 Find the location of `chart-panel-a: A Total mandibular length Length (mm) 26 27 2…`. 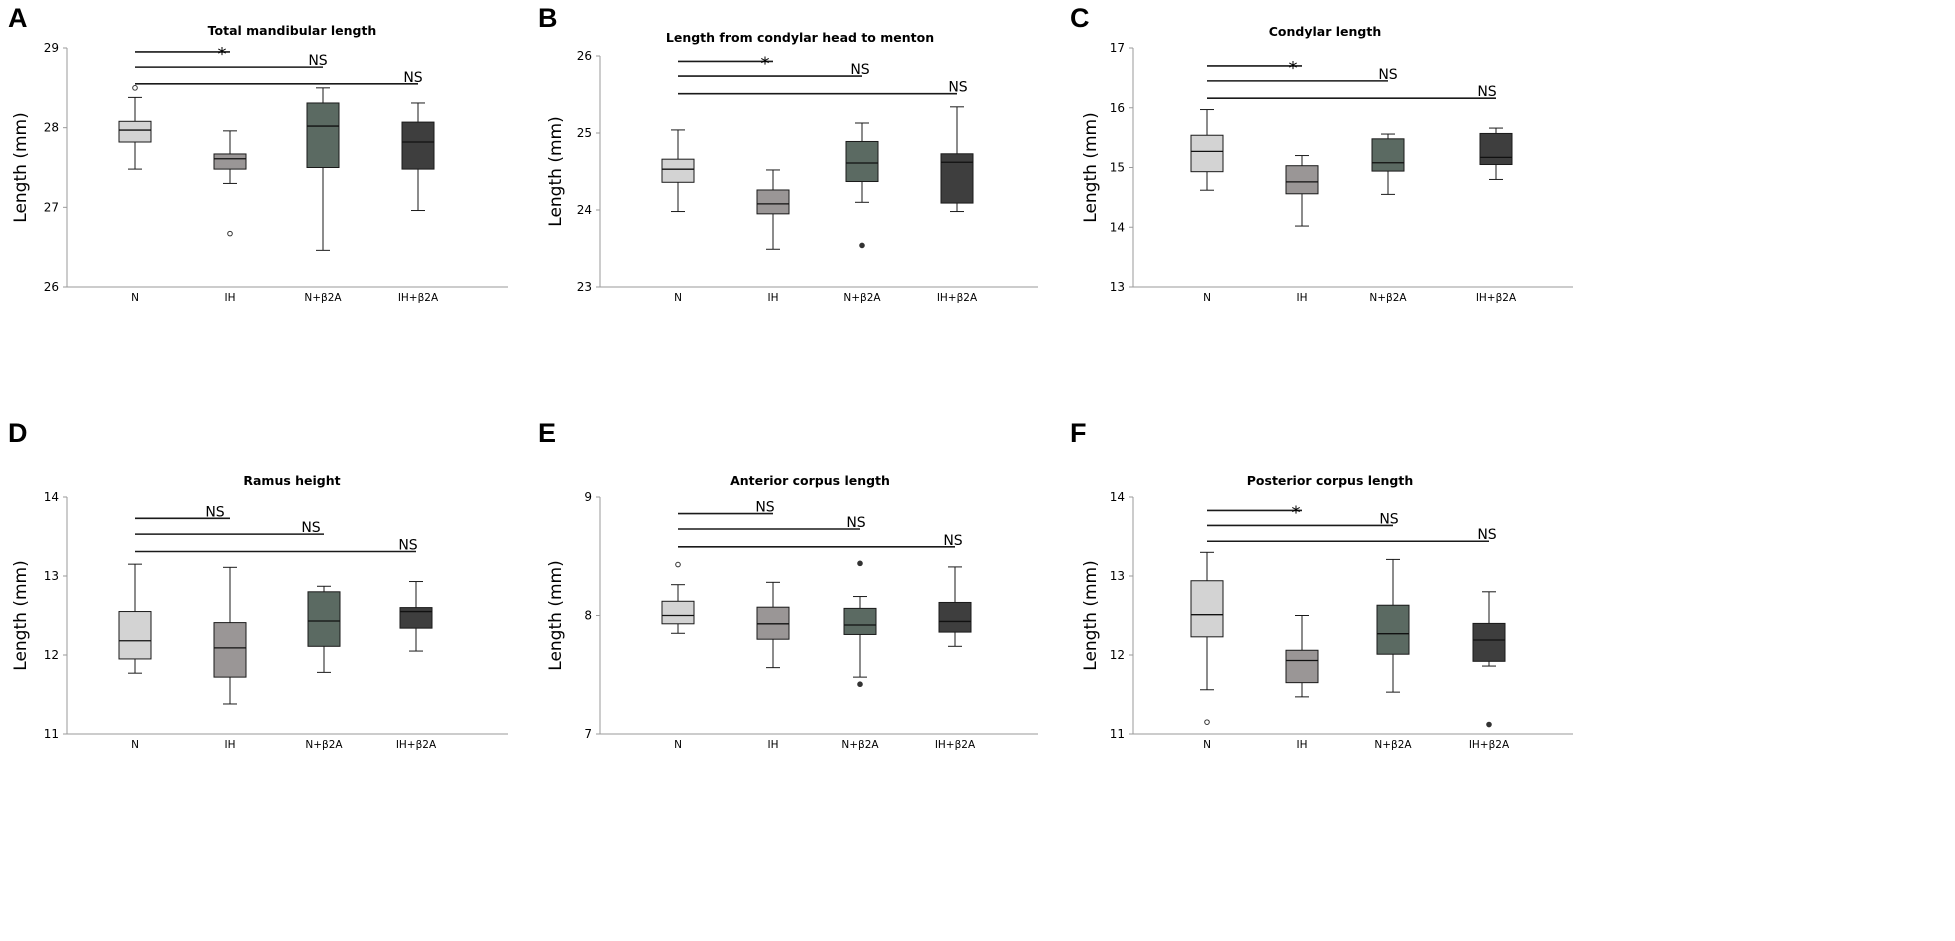

chart-panel-a: A Total mandibular length Length (mm) 26 27 2… is located at coordinates (258, 153).